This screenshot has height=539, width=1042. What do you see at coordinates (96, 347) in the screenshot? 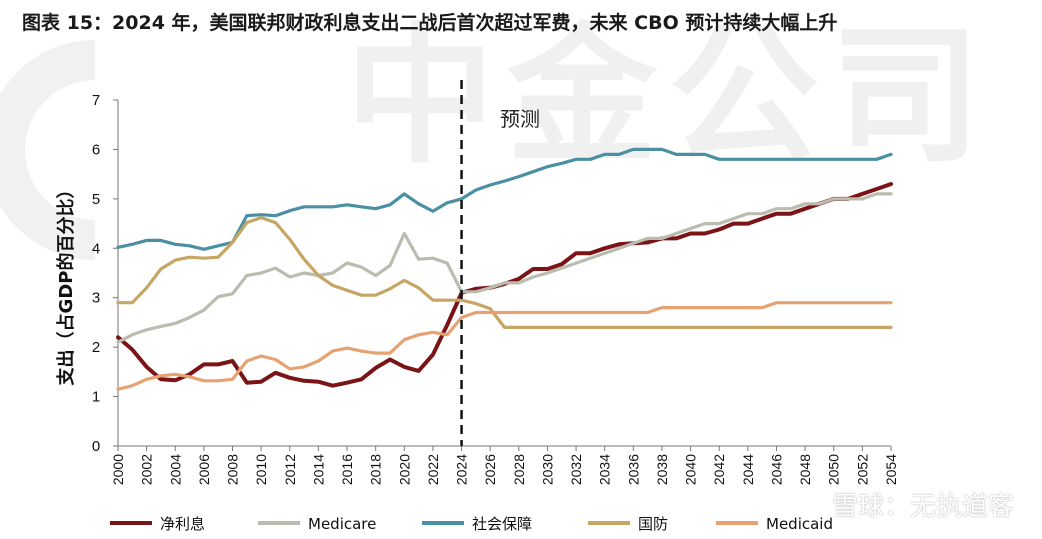
I see `y-tick-label: 2` at bounding box center [96, 347].